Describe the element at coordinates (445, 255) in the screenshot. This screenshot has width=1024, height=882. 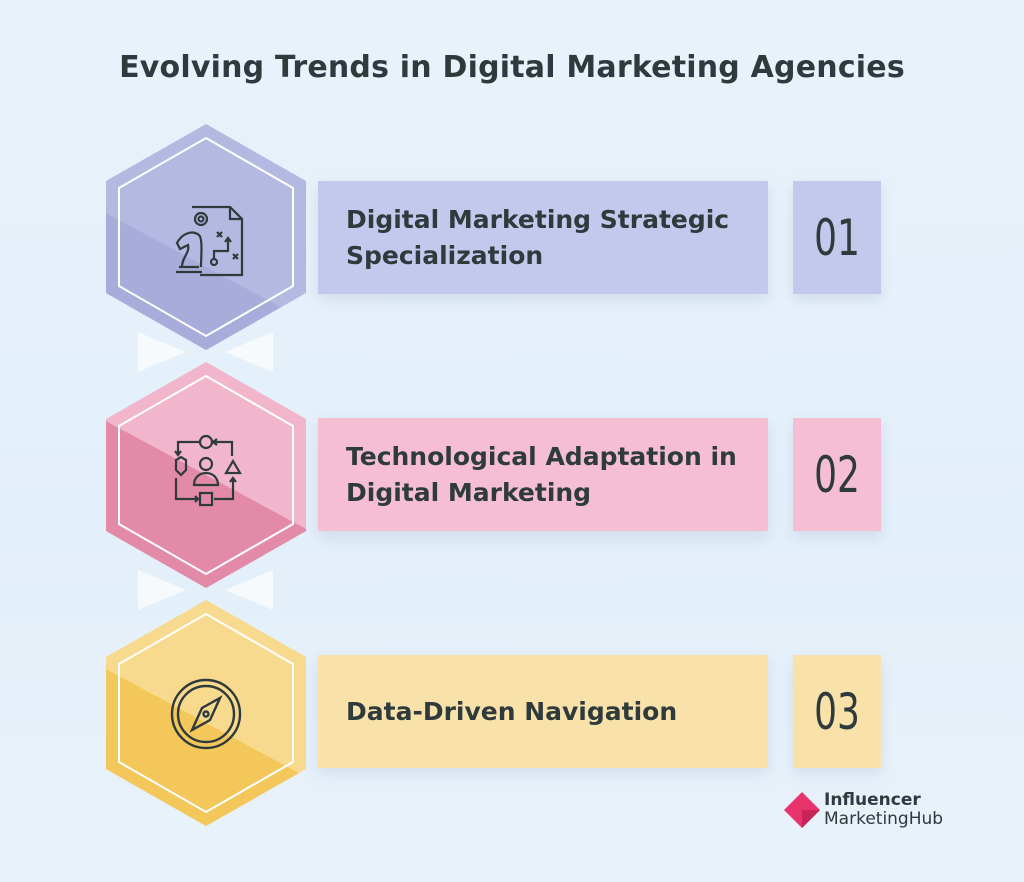
I see `trend-label-line2: Specialization` at that location.